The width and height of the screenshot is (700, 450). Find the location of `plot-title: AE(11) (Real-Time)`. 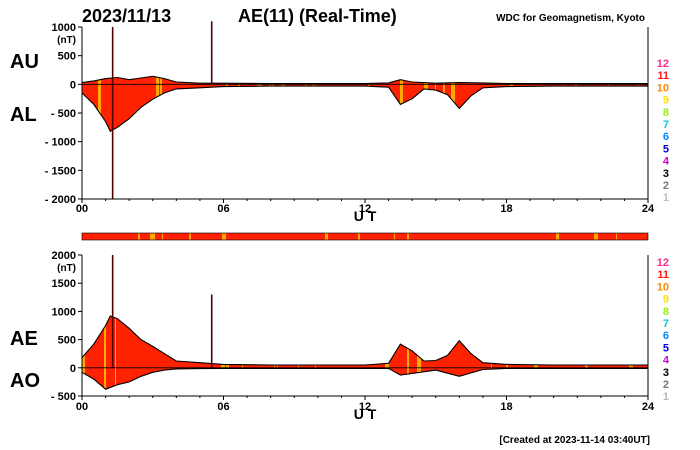

plot-title: AE(11) (Real-Time) is located at coordinates (317, 16).